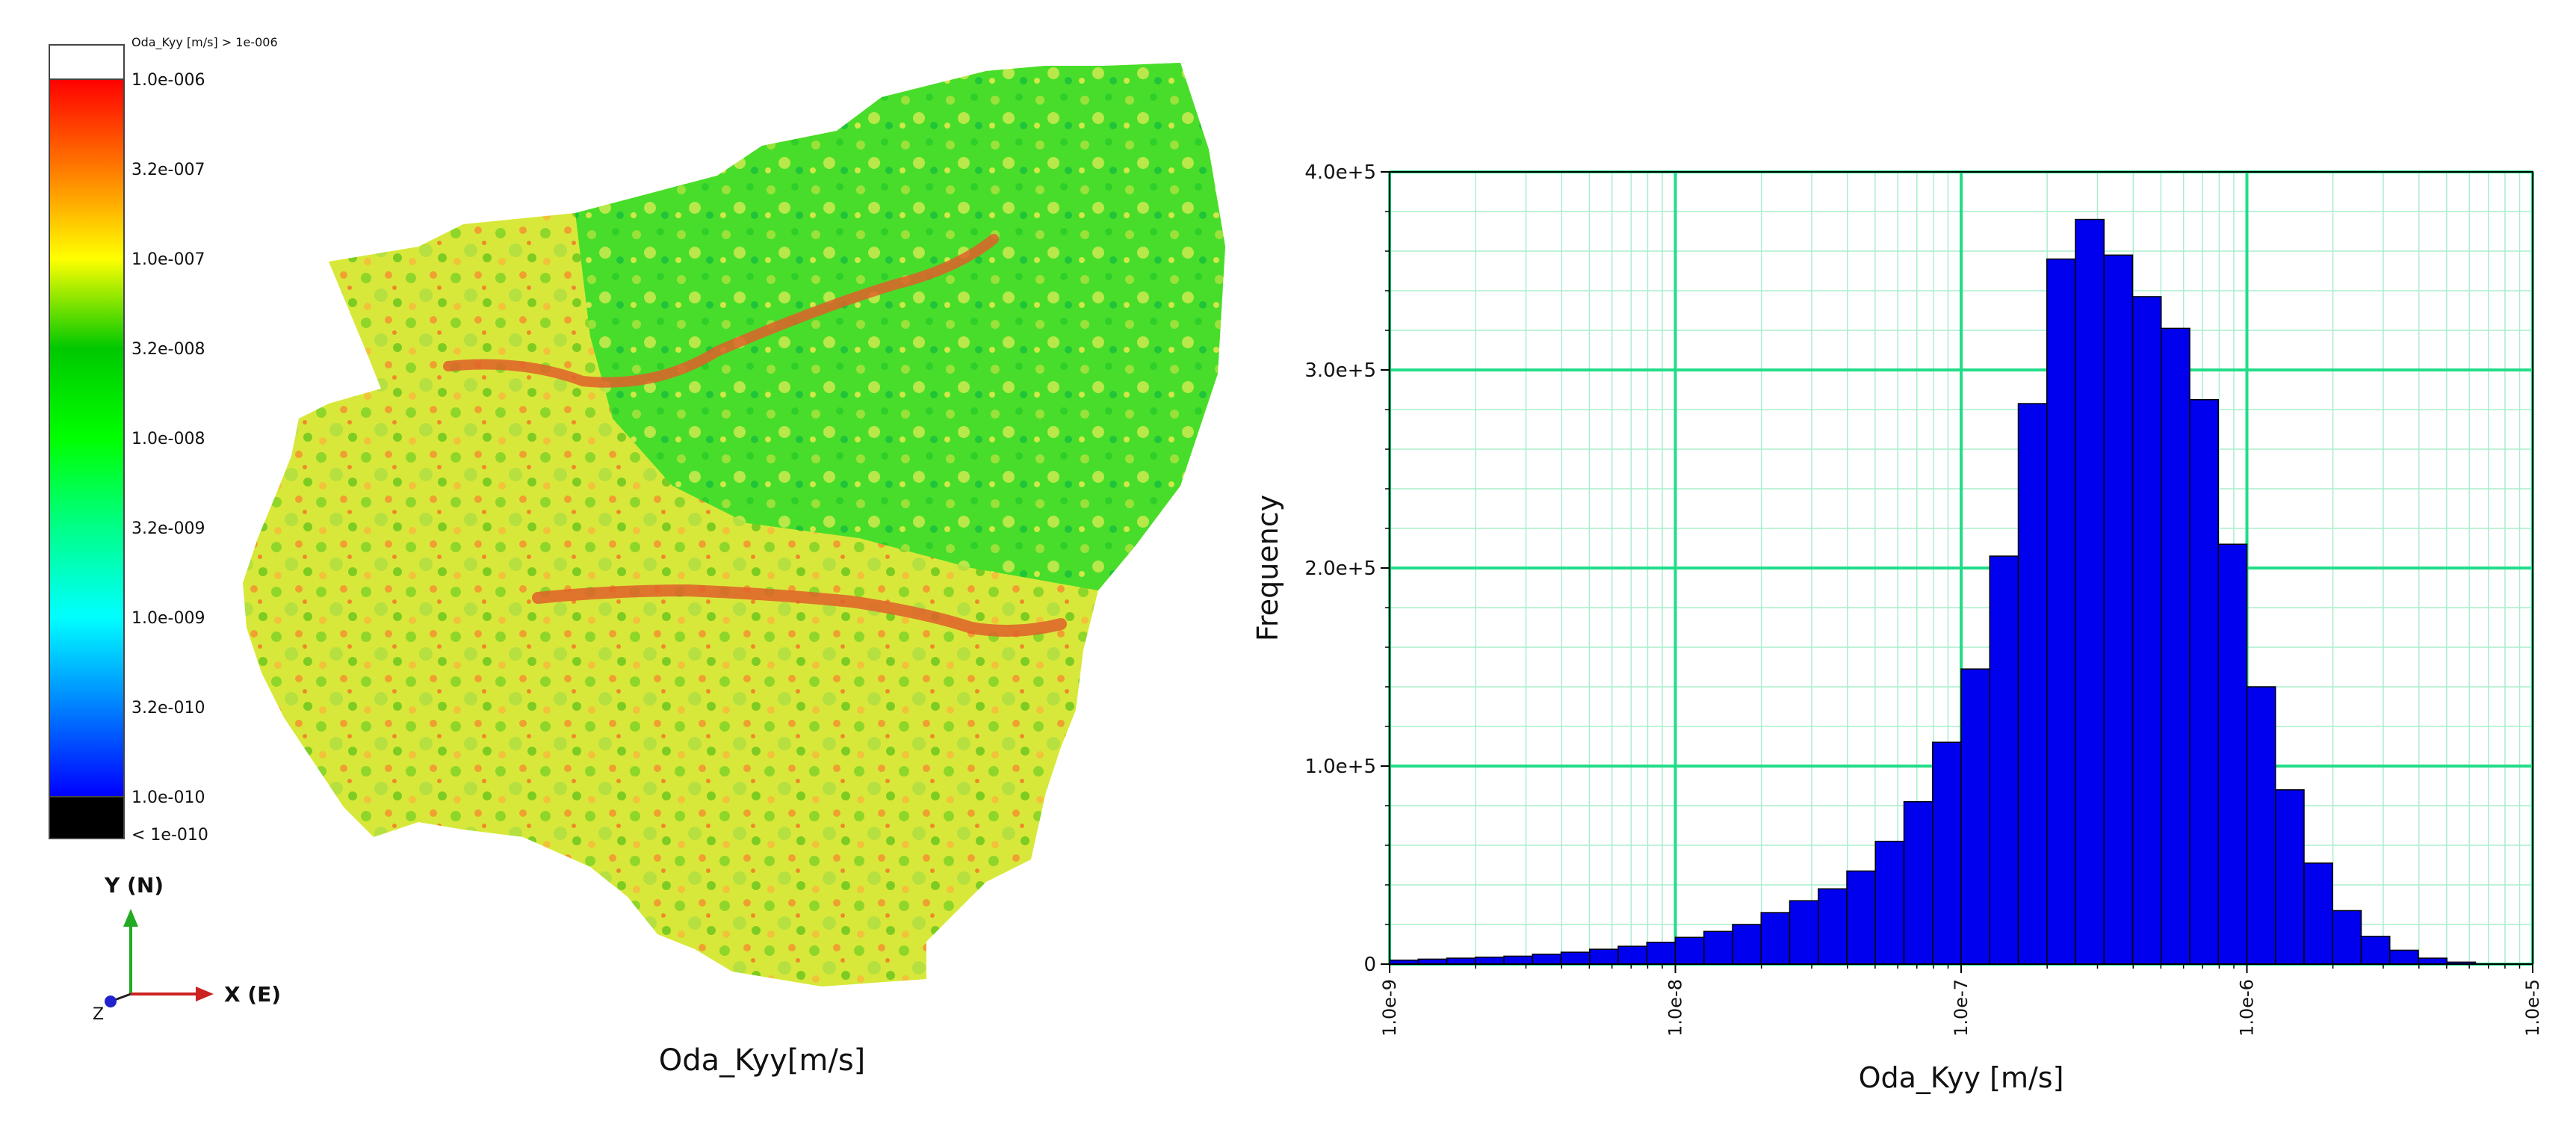 Image resolution: width=2576 pixels, height=1136 pixels. What do you see at coordinates (168, 439) in the screenshot?
I see `legend-tick-label: 1.0e-008` at bounding box center [168, 439].